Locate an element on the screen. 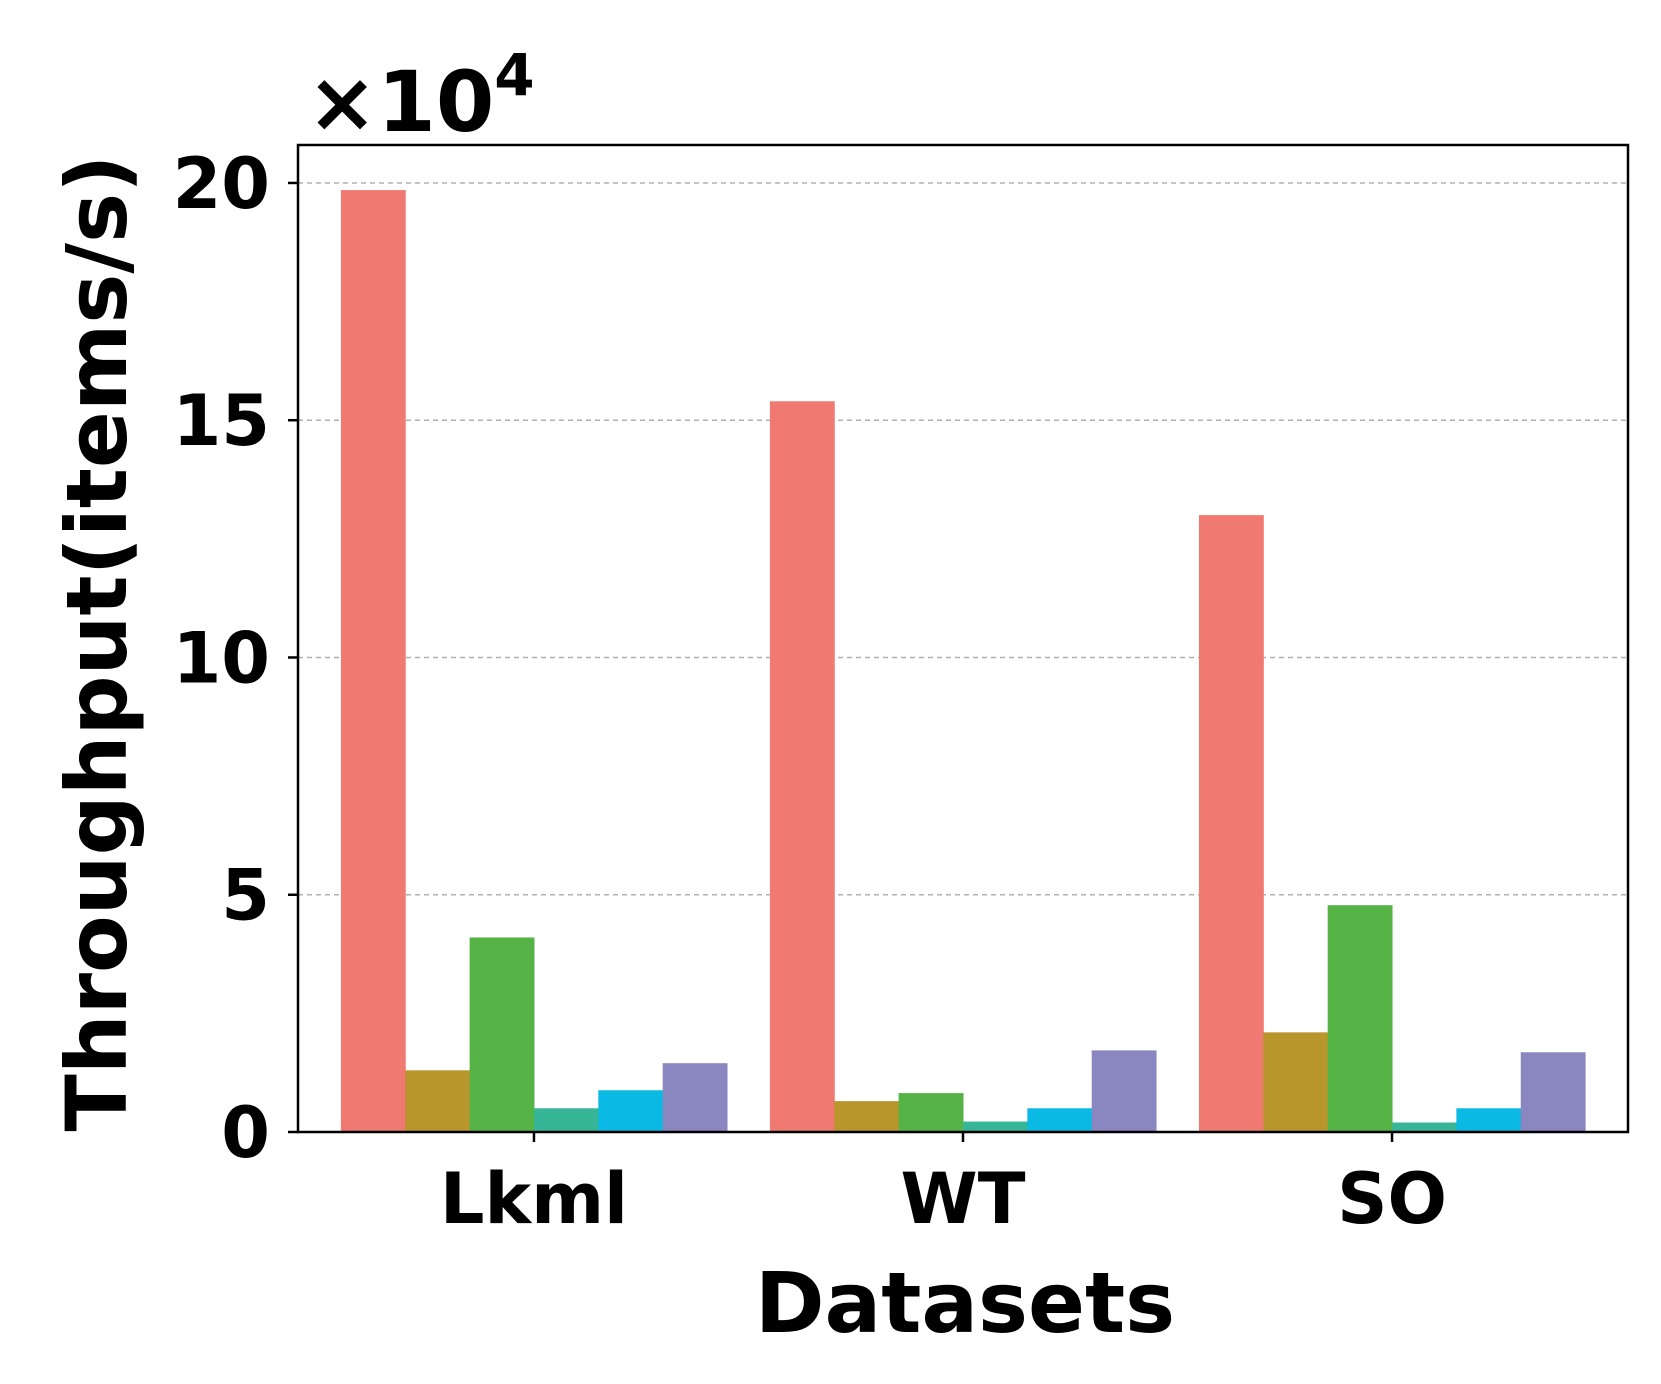 The width and height of the screenshot is (1661, 1384). y-multiplier: ×10⁴ is located at coordinates (421, 96).